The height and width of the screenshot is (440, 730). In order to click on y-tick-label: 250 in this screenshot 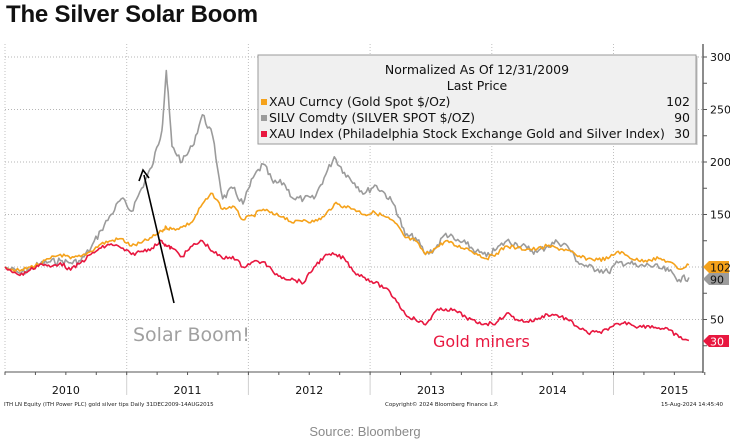, I will do `click(720, 110)`.